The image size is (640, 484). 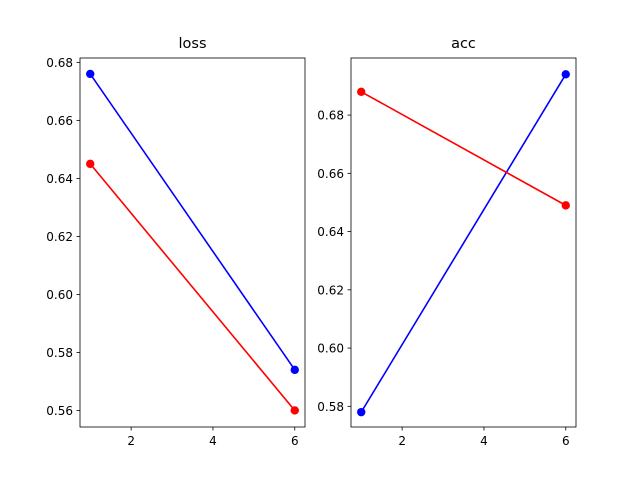 I want to click on chart-title: acc, so click(x=463, y=44).